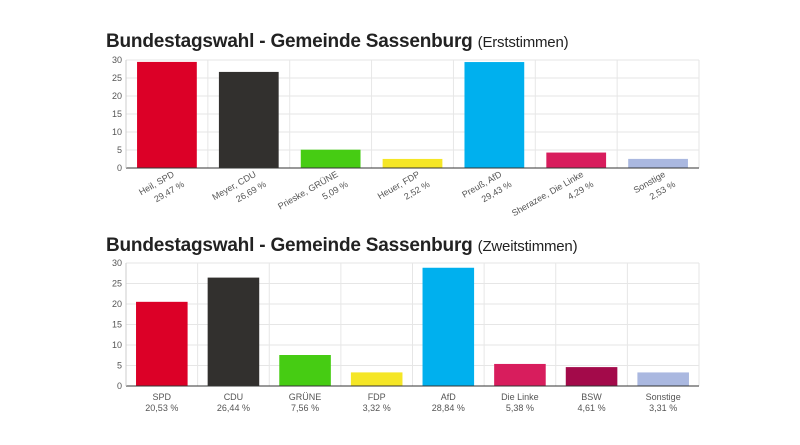 The height and width of the screenshot is (445, 800). What do you see at coordinates (233, 408) in the screenshot?
I see `x-value-label: 26,44 %` at bounding box center [233, 408].